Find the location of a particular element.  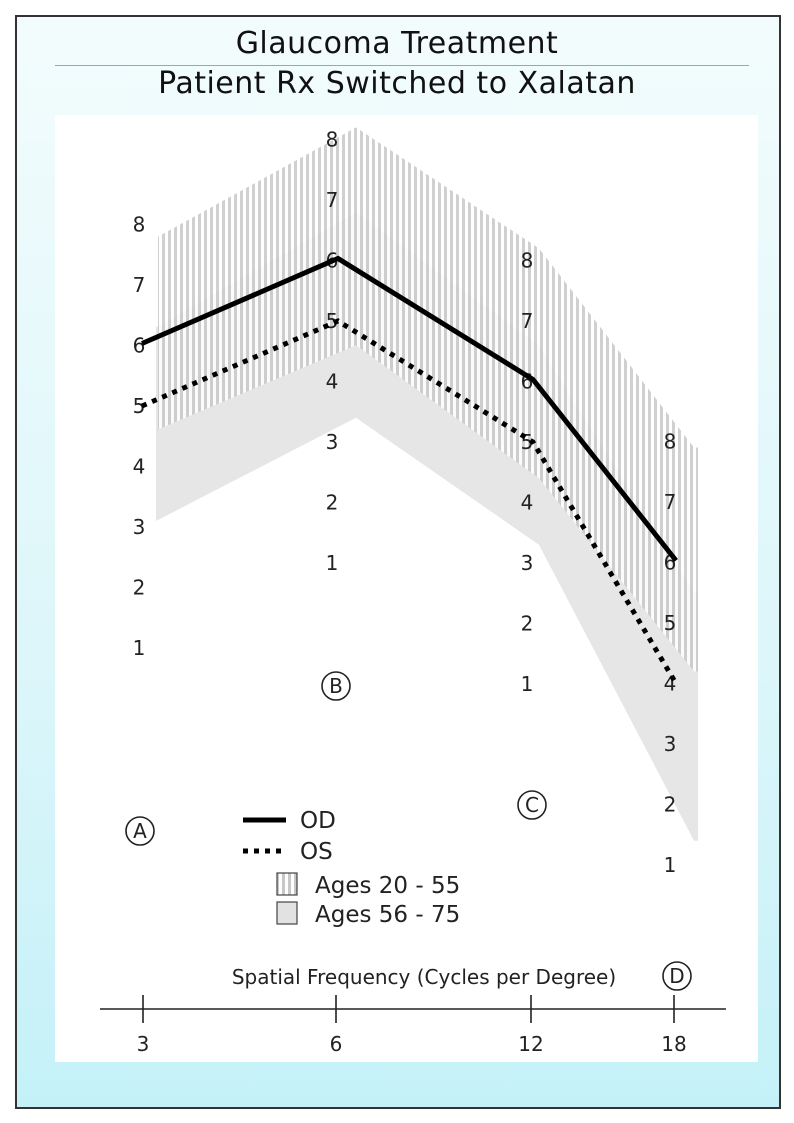

legend-label: OD is located at coordinates (318, 821).